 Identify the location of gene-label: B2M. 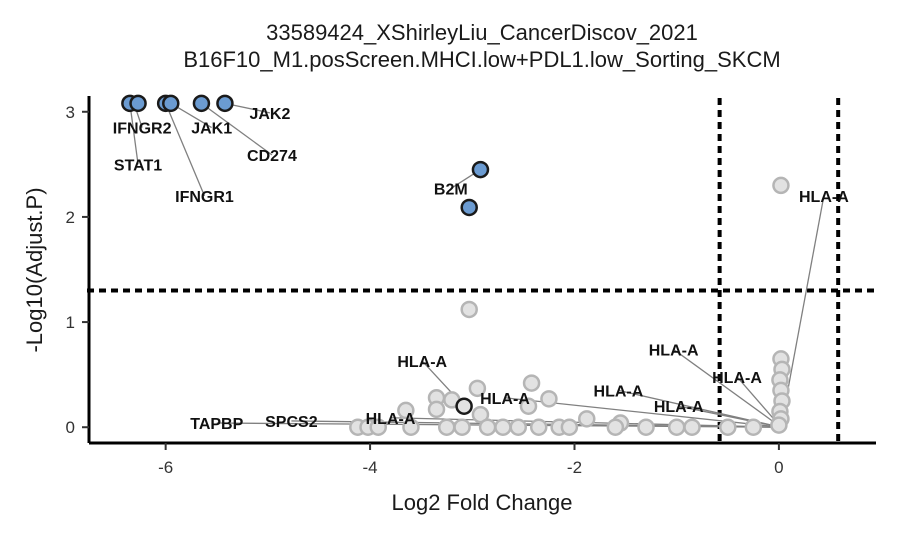
(451, 190).